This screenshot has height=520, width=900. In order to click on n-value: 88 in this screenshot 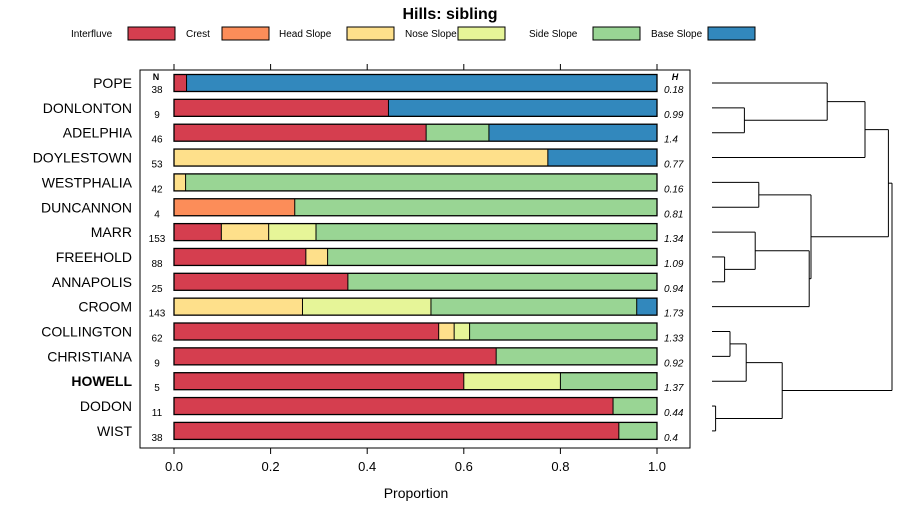, I will do `click(157, 264)`.